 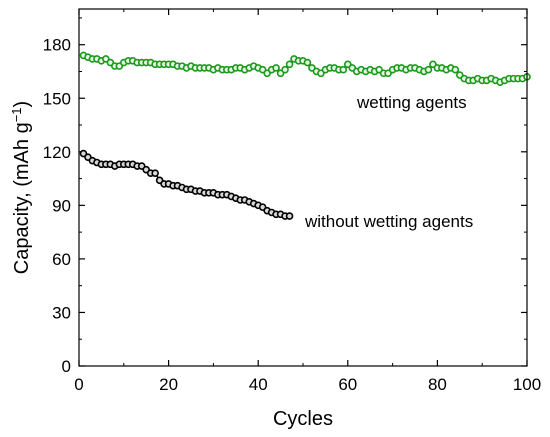 I want to click on y-tick-label: 0, so click(x=66, y=366).